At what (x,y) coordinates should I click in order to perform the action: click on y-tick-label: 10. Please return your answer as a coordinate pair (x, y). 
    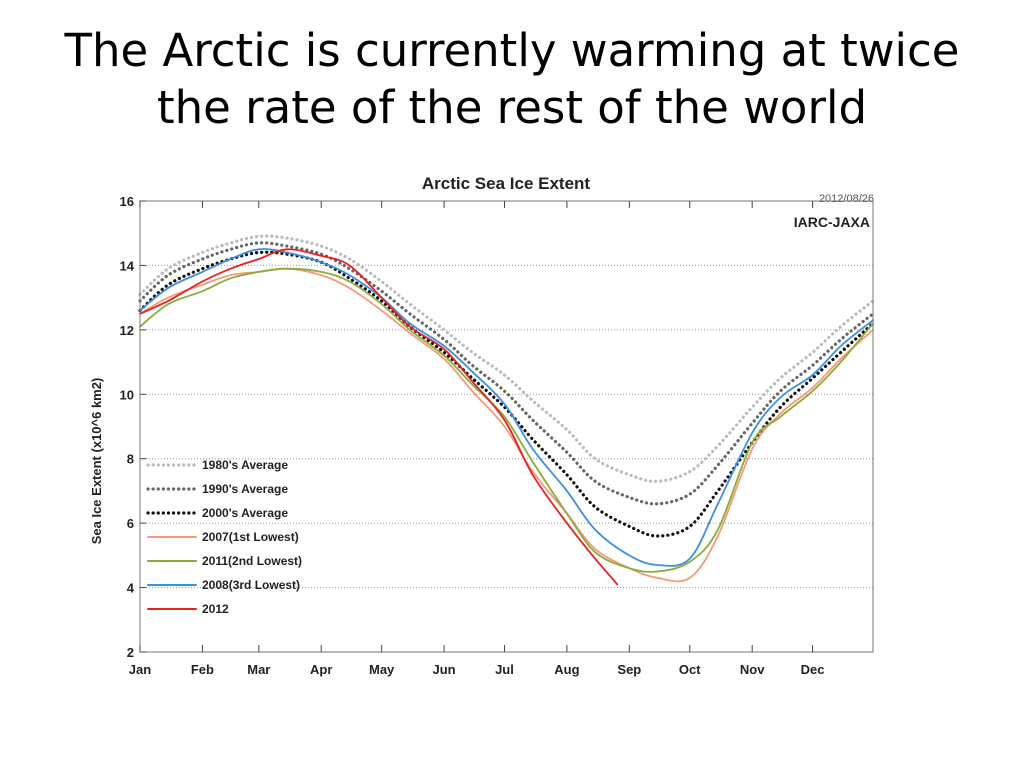
    Looking at the image, I should click on (127, 394).